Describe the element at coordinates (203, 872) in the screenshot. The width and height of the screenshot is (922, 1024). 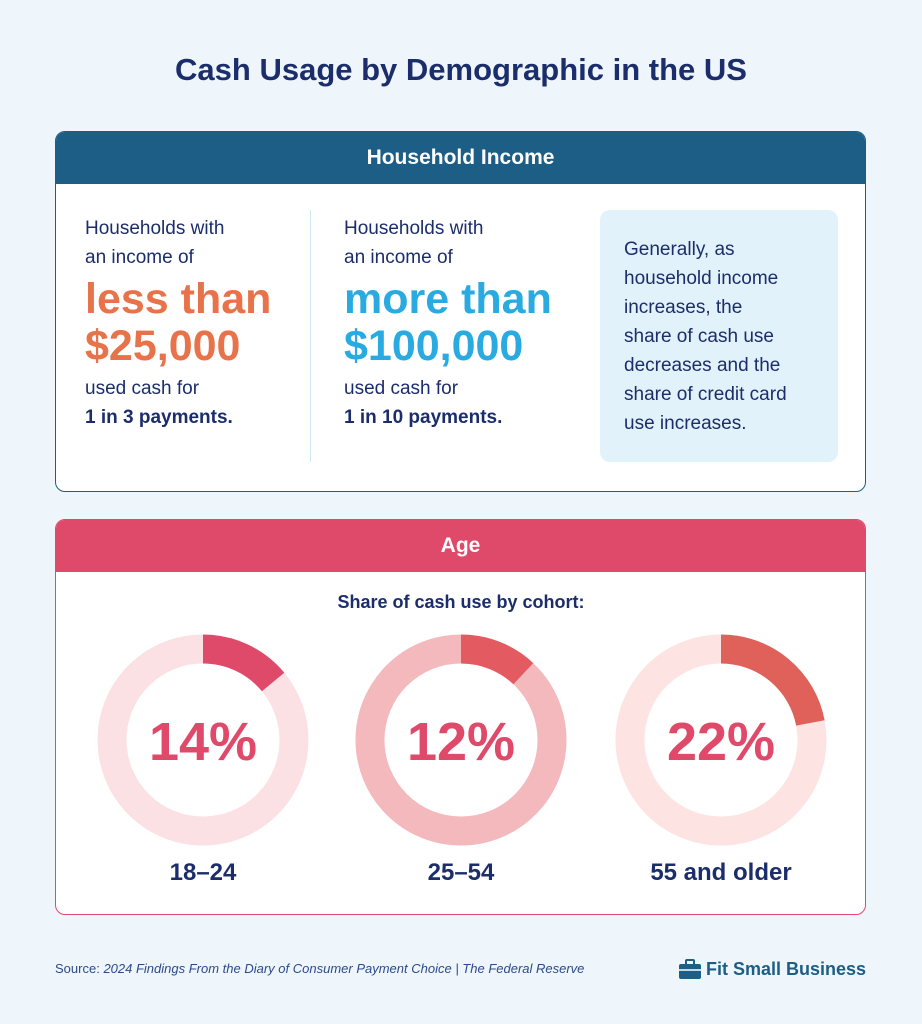
I see `donut-title: 18–24` at that location.